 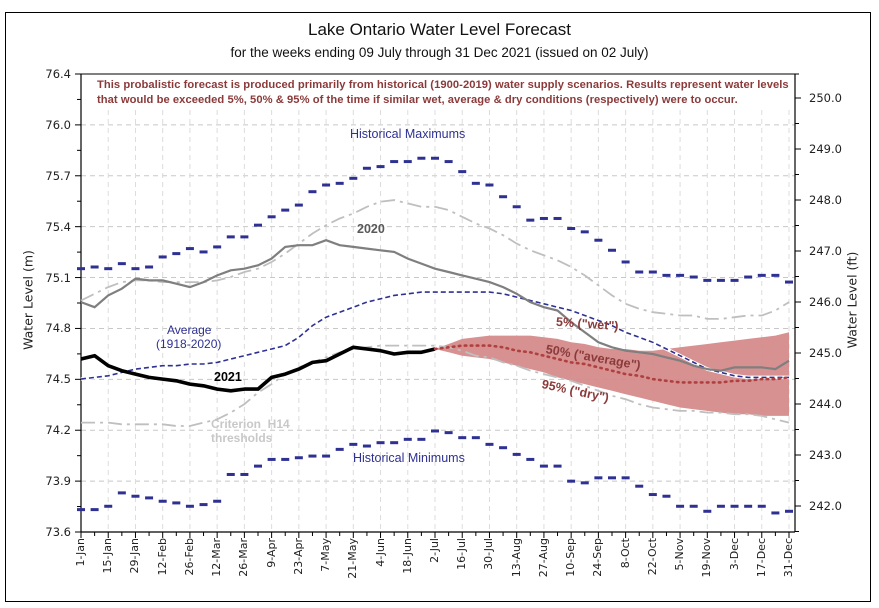 I want to click on x-tick-label: 12-Feb, so click(x=162, y=557).